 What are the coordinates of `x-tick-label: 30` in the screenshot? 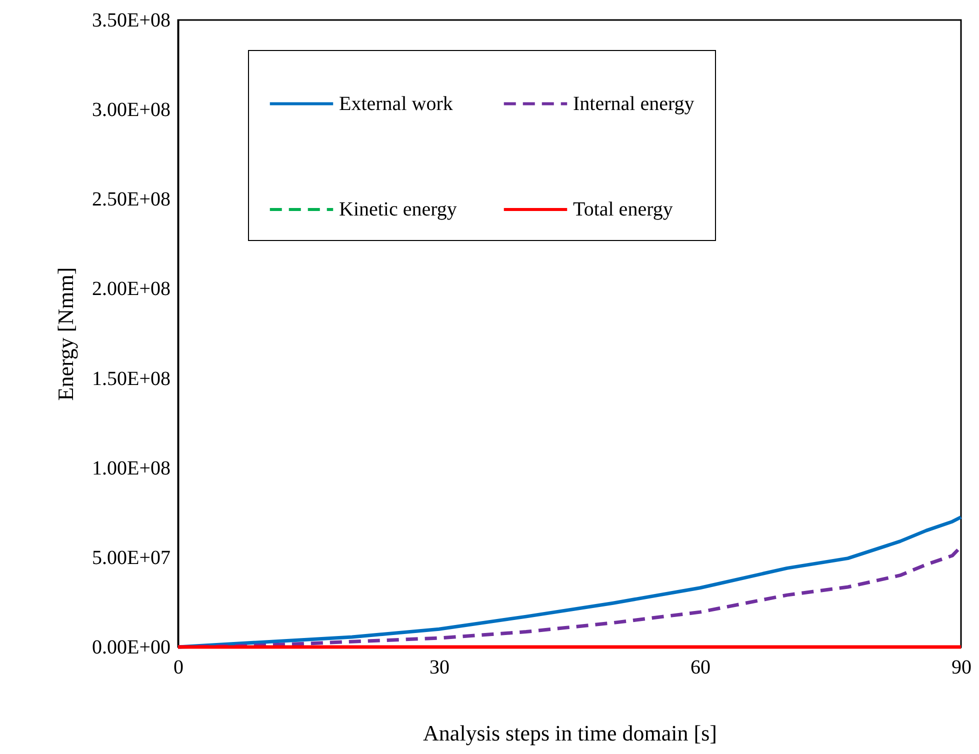 It's located at (440, 667).